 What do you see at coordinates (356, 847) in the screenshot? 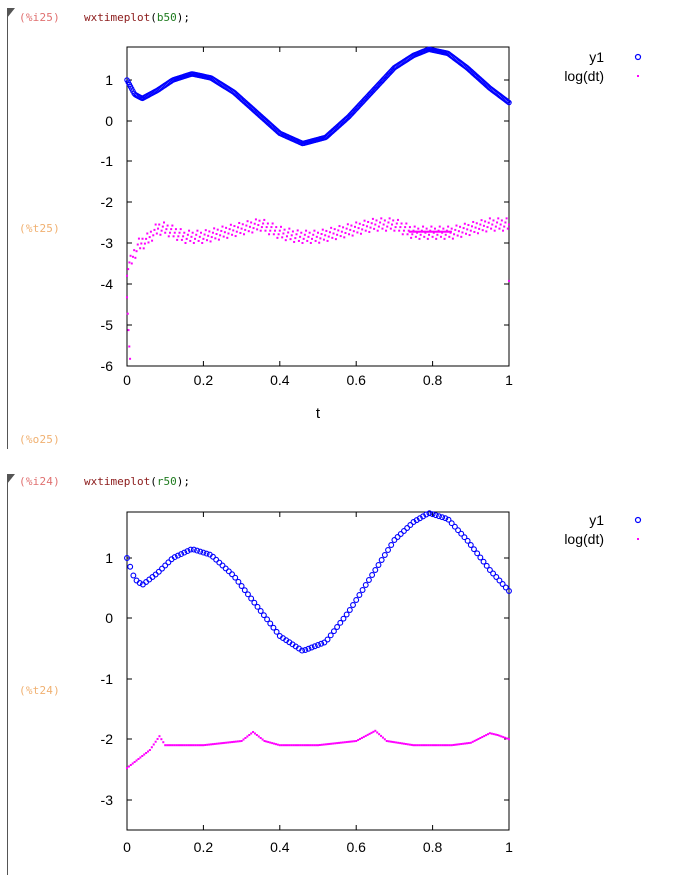
I see `x-tick-label: 0.6` at bounding box center [356, 847].